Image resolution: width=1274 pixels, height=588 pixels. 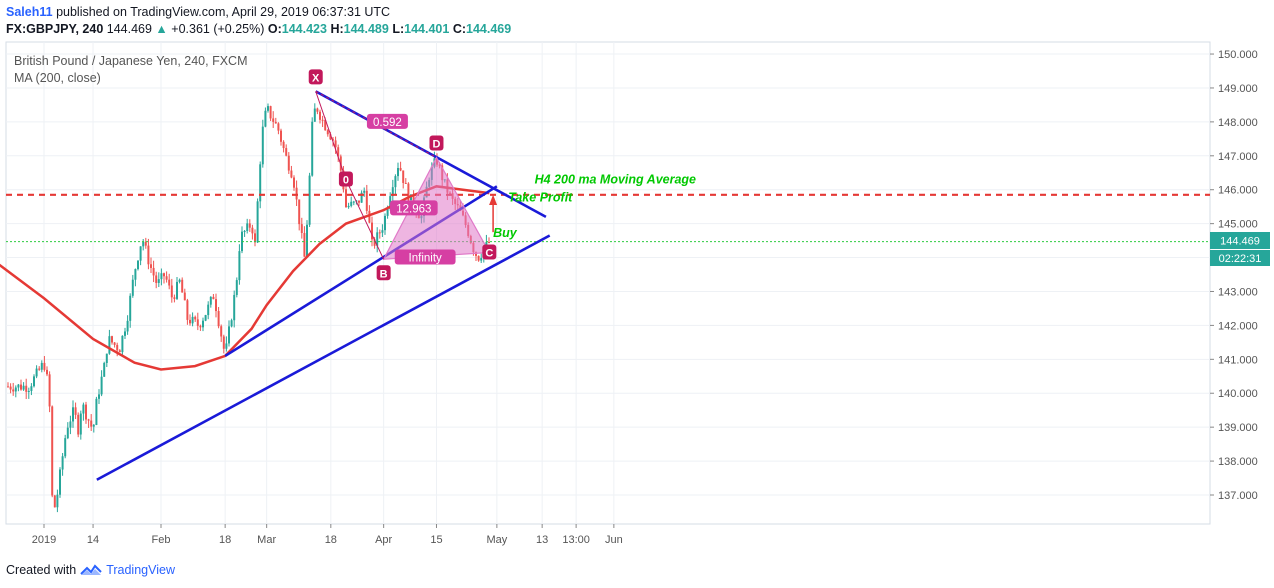 What do you see at coordinates (1238, 157) in the screenshot?
I see `y-tick-label: 147.000` at bounding box center [1238, 157].